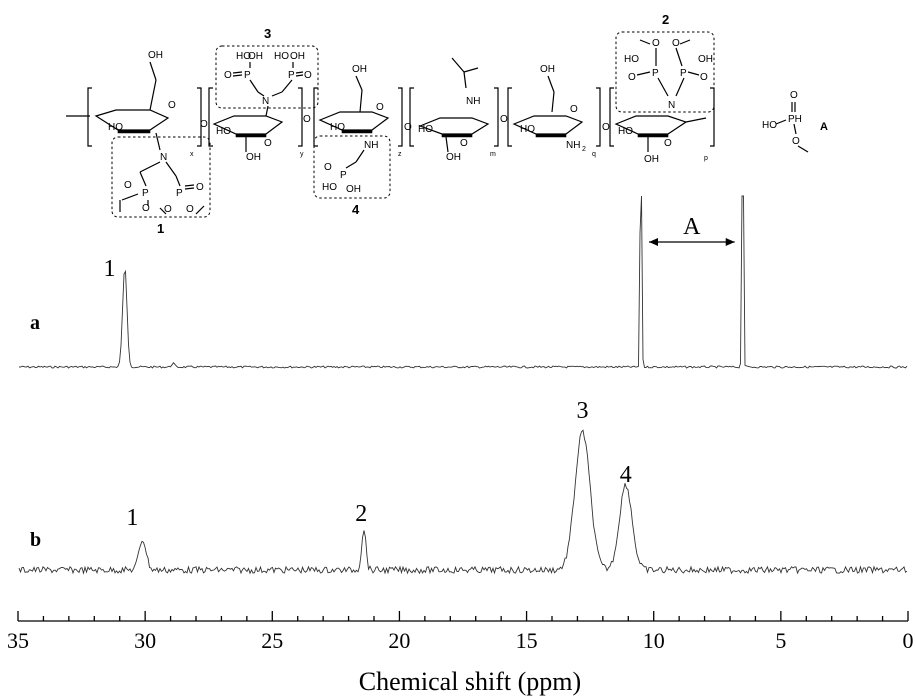  What do you see at coordinates (683, 73) in the screenshot?
I see `unit2-p2: P` at bounding box center [683, 73].